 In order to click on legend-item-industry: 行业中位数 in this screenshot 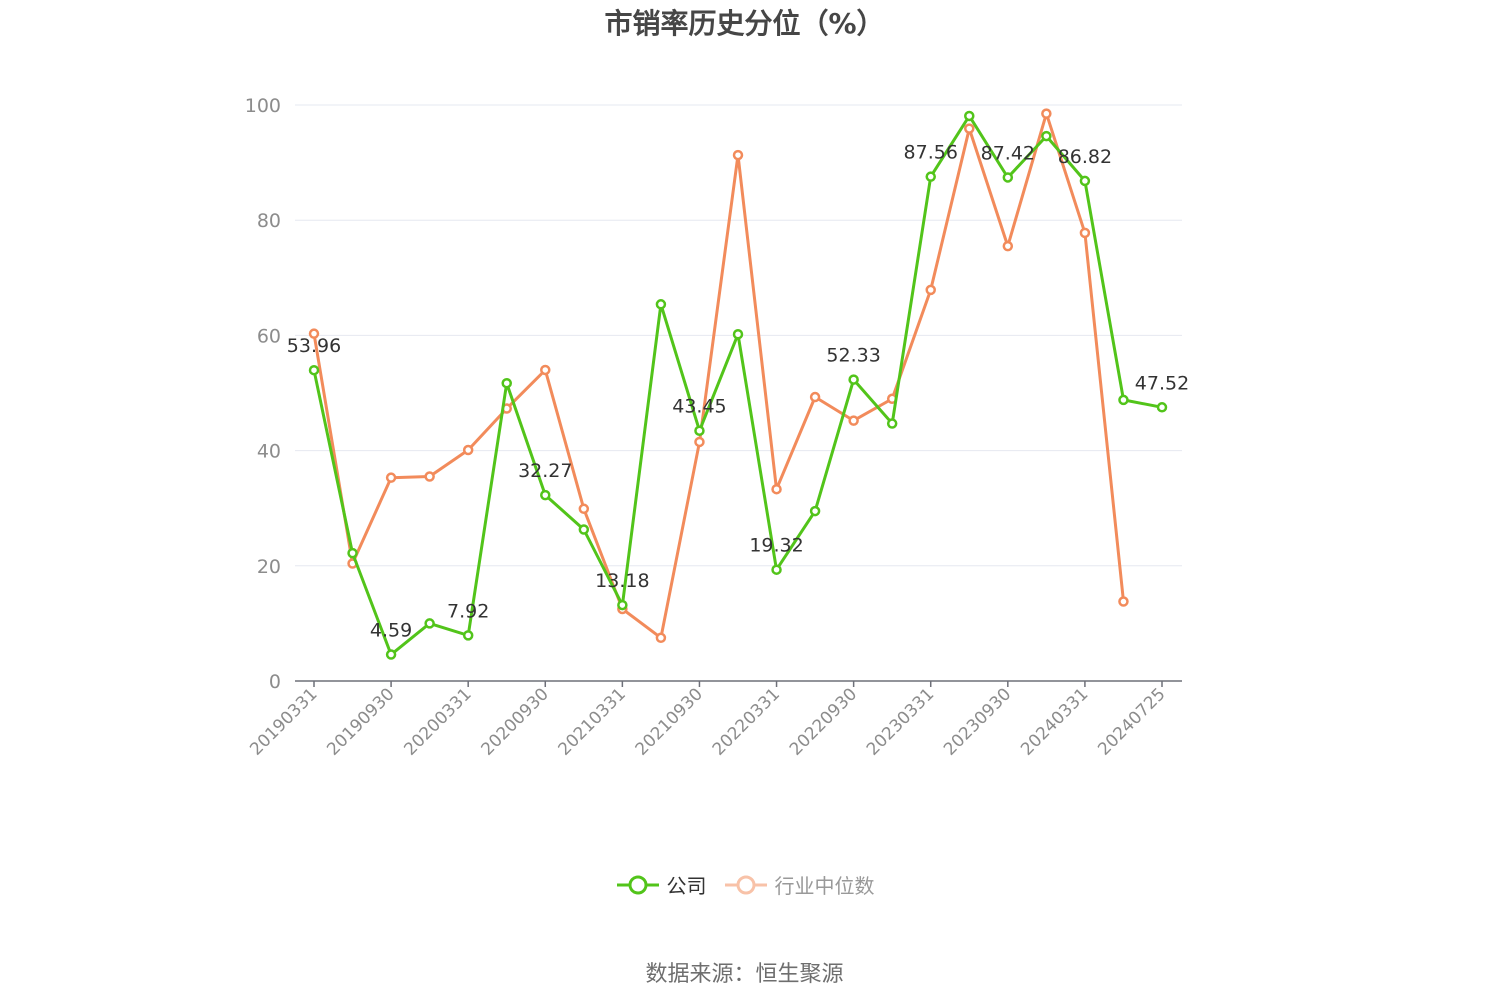, I will do `click(799, 884)`.